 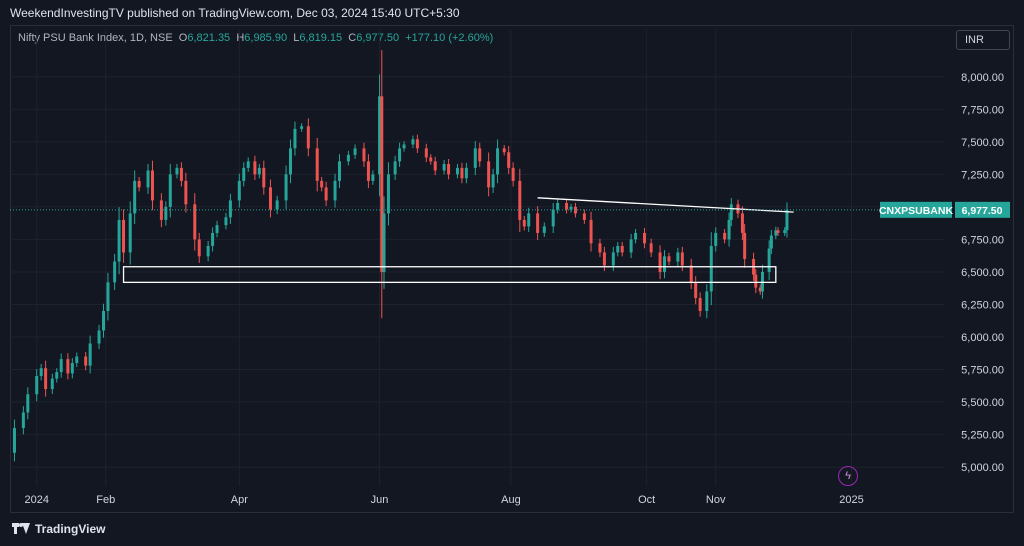 What do you see at coordinates (240, 38) in the screenshot?
I see `high-label: H` at bounding box center [240, 38].